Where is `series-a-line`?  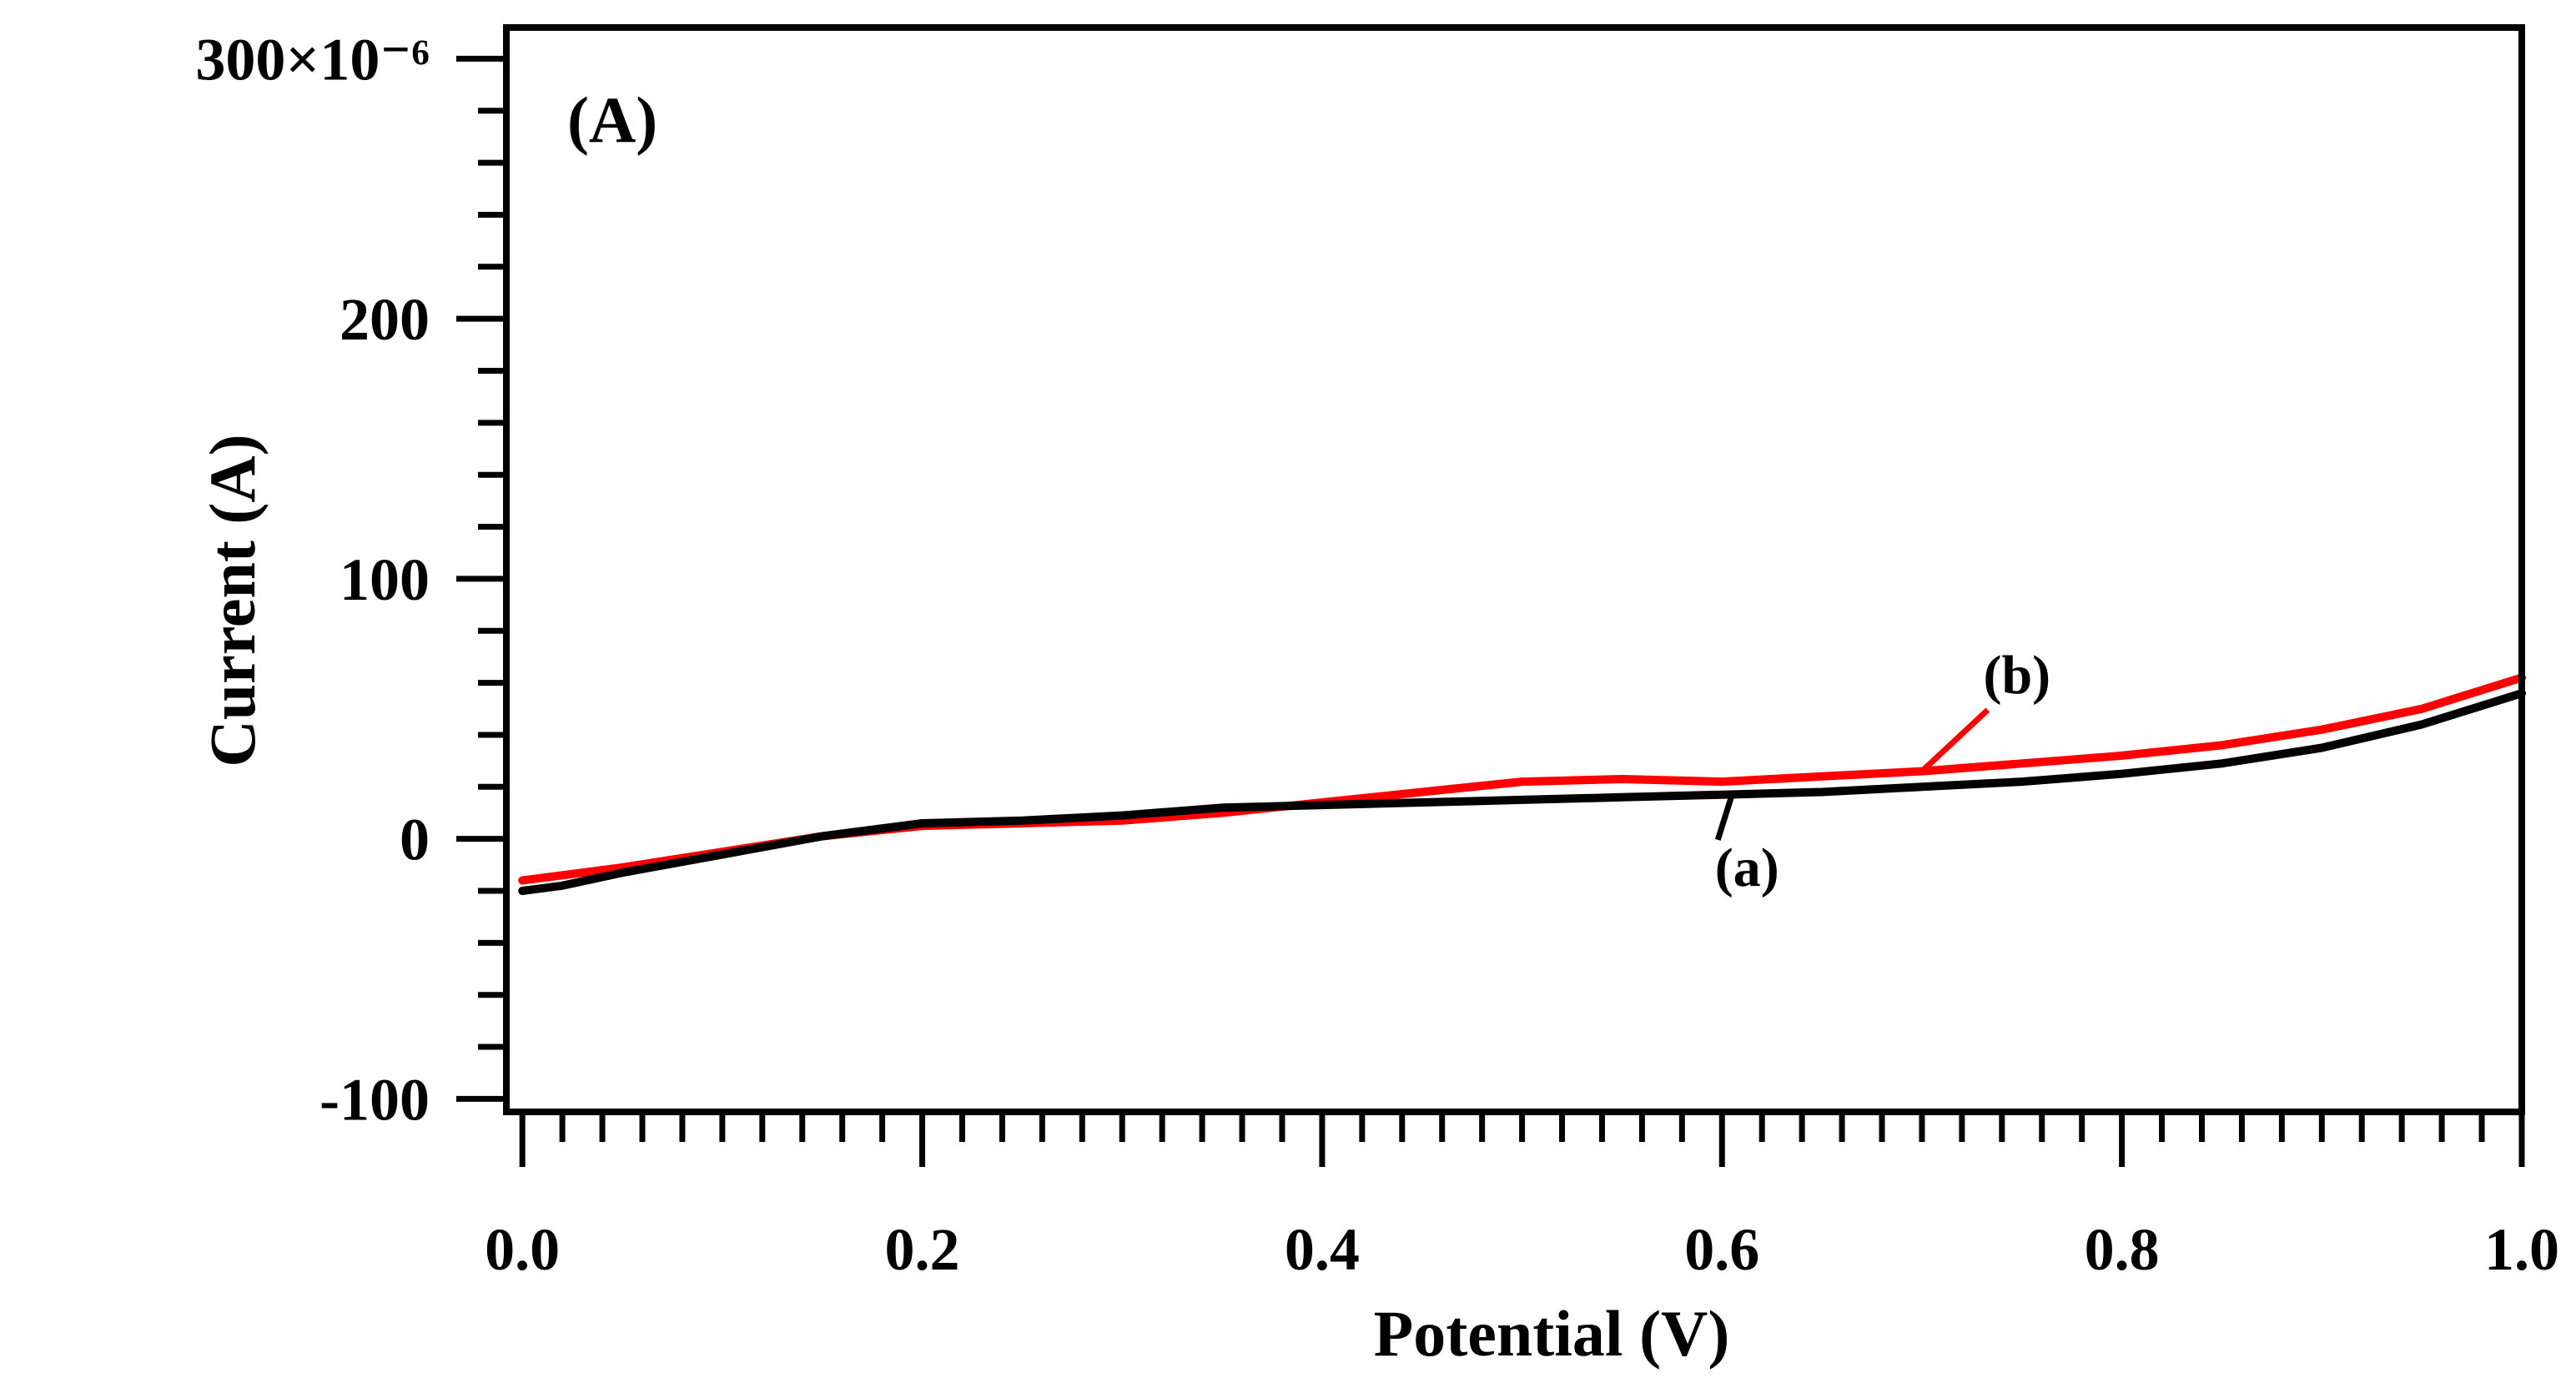
series-a-line is located at coordinates (1522, 792).